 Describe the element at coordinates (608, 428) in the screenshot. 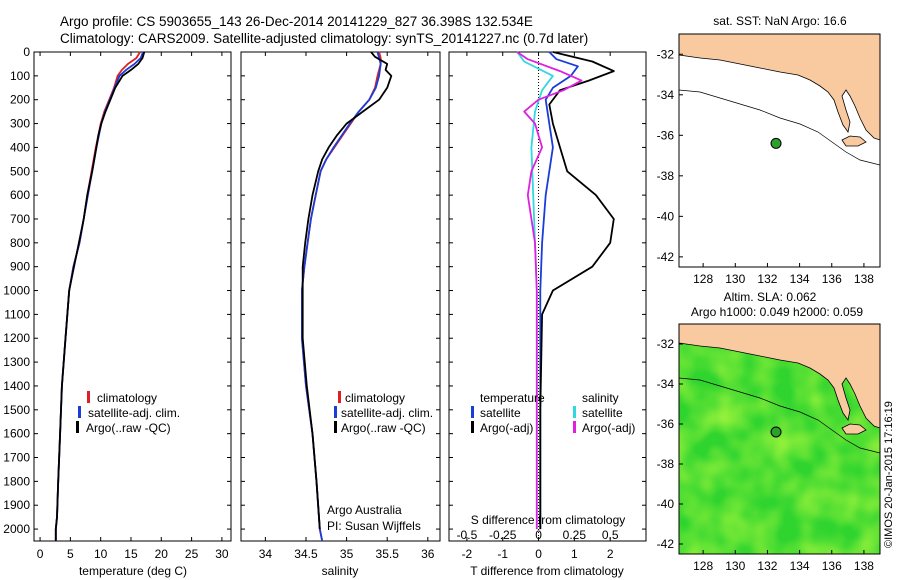

I see `legend-label-s-argo: Argo(-adj)` at that location.